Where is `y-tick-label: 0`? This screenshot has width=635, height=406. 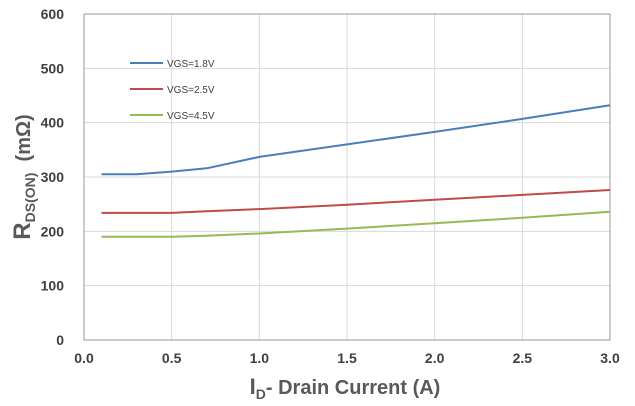
y-tick-label: 0 is located at coordinates (60, 340).